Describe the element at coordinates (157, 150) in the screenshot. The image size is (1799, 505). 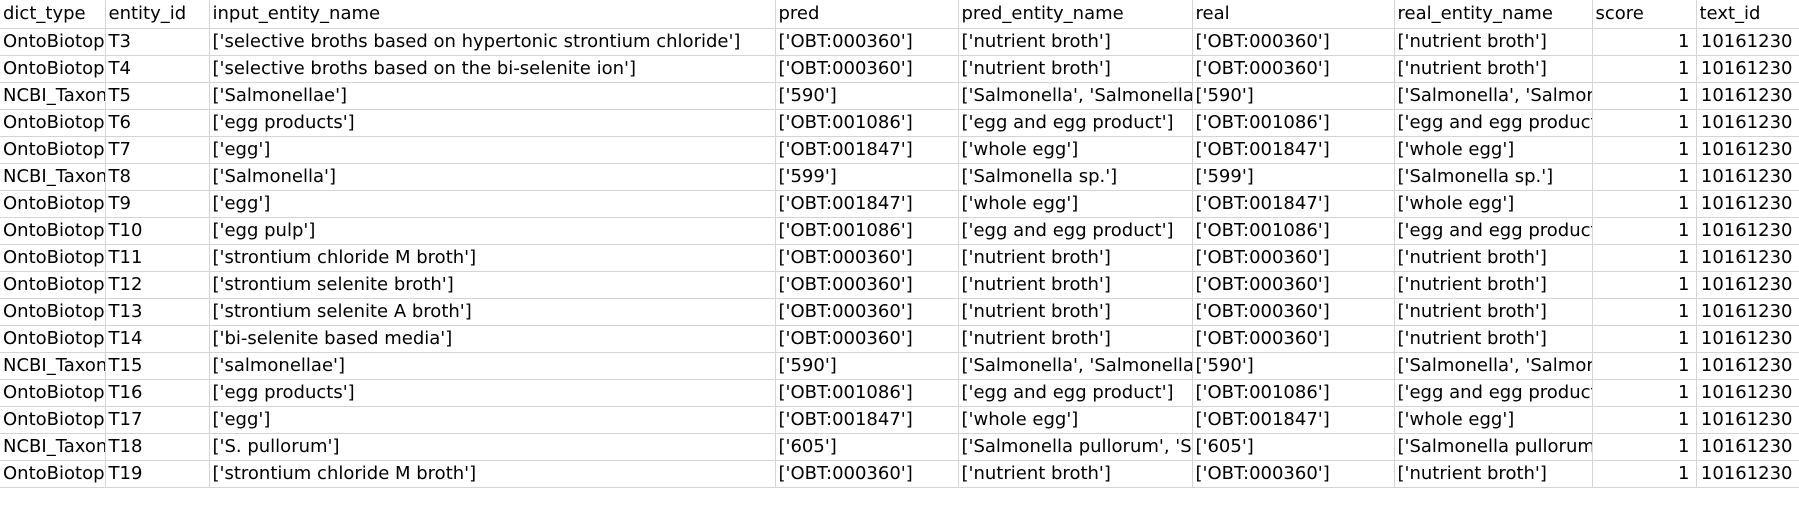
I see `cell-entity-id: T7` at that location.